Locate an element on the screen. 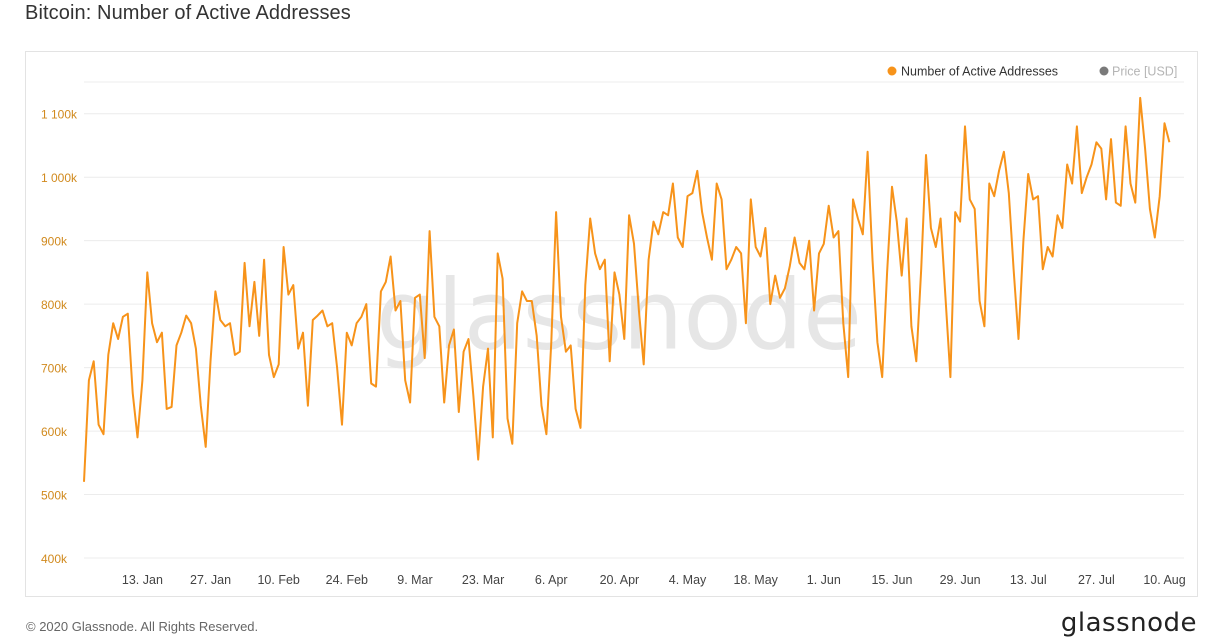 This screenshot has width=1223, height=638. legend-label: Price [USD] is located at coordinates (1144, 72).